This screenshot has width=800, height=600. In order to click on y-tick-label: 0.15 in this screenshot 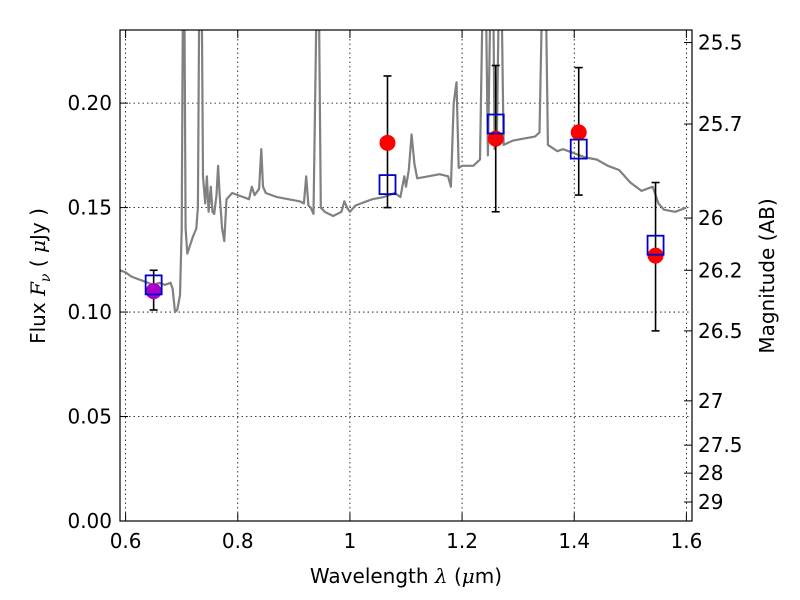, I will do `click(89, 208)`.